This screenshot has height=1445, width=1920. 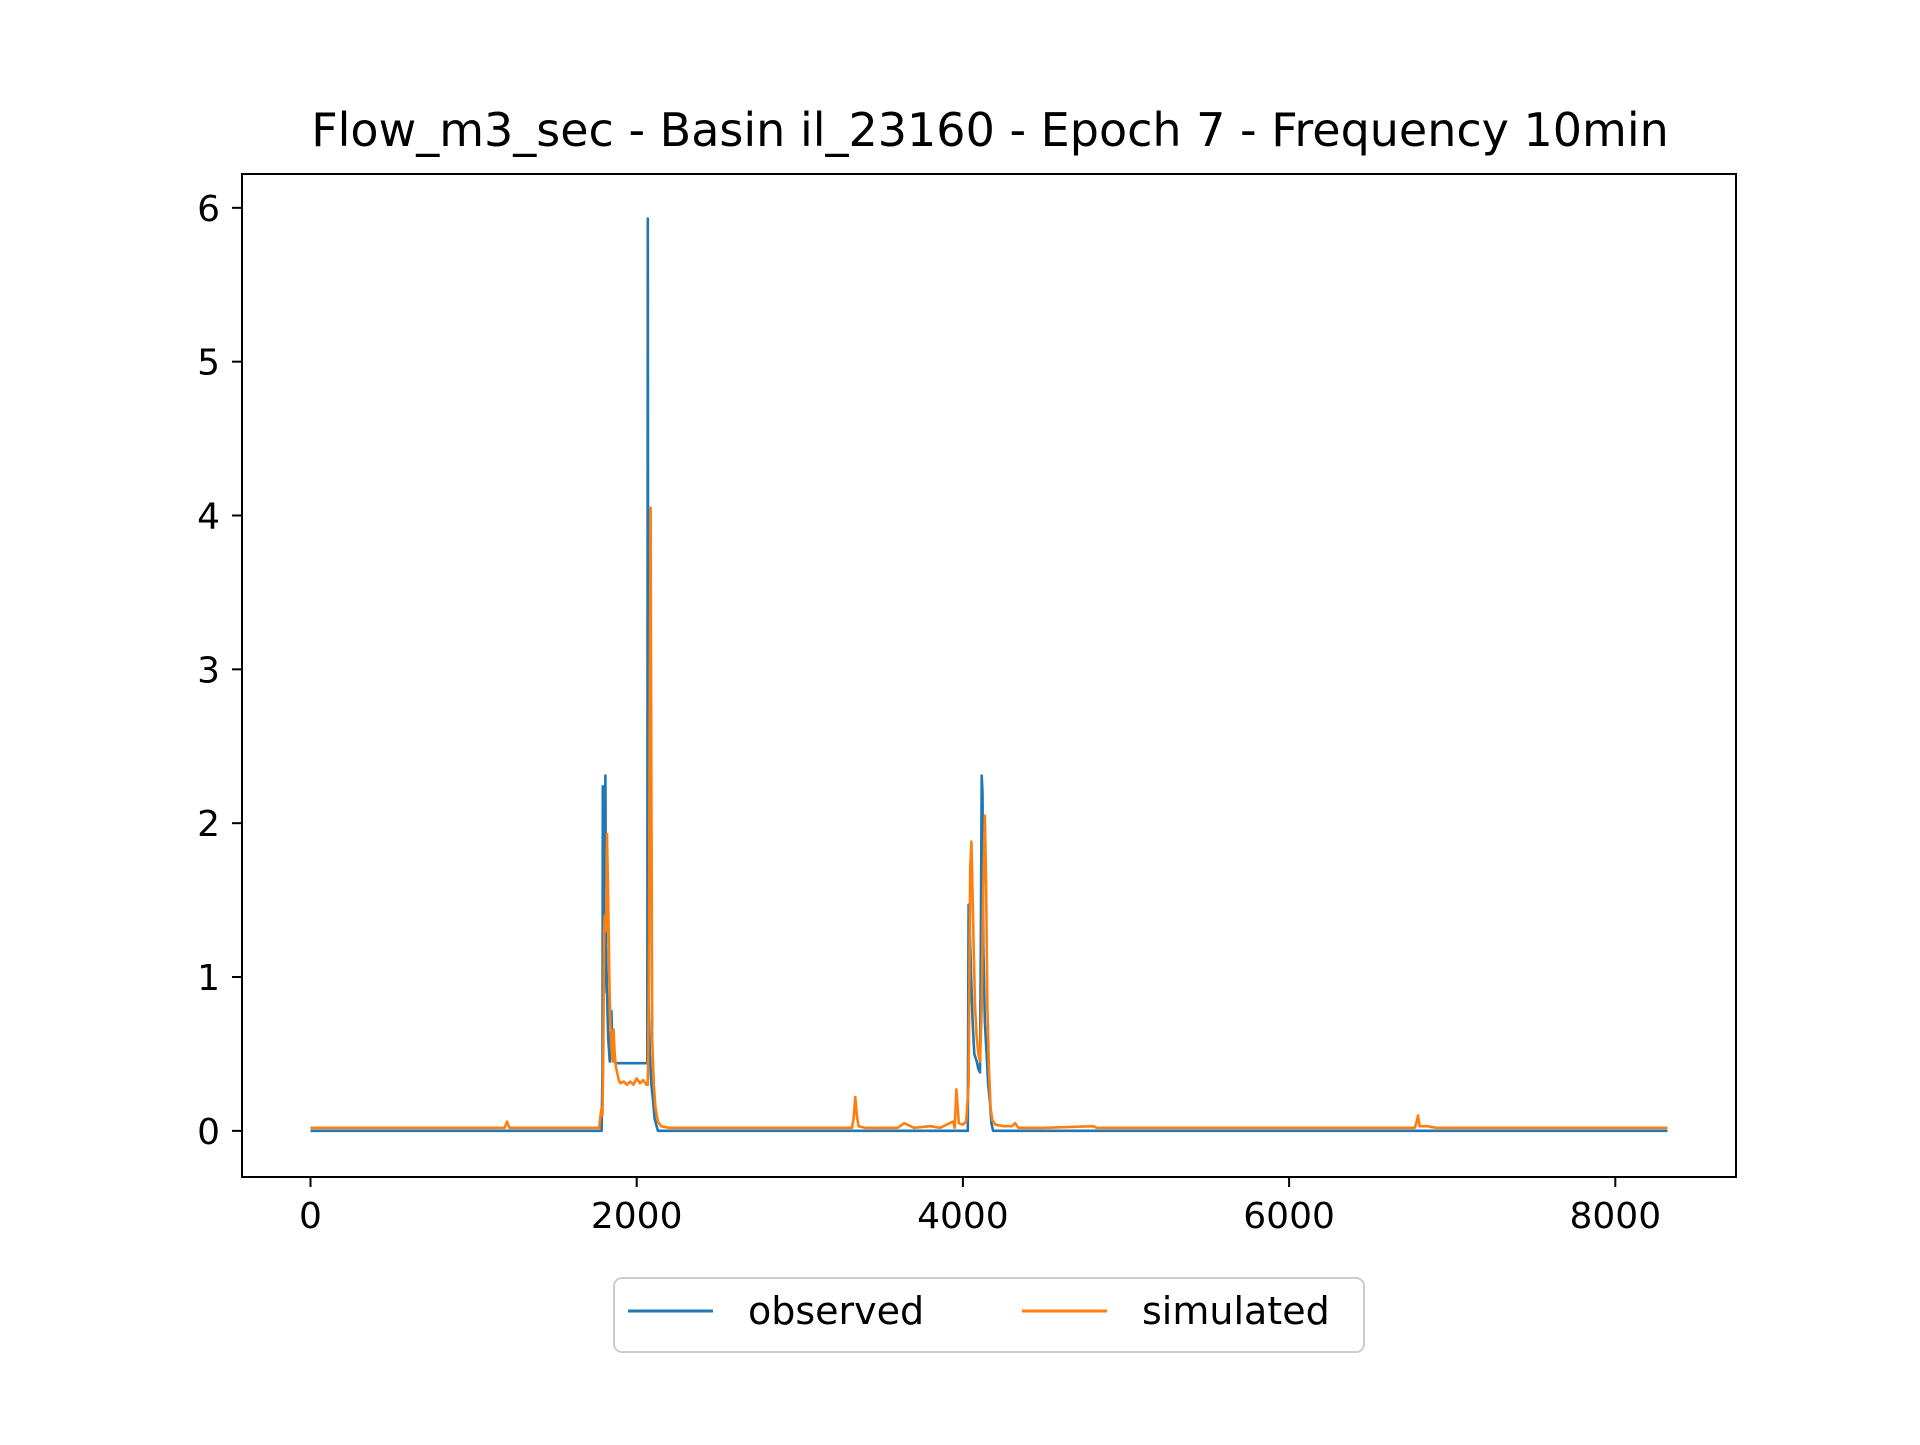 I want to click on y-axis: 0 1 2 3 4 5 6, so click(x=219, y=671).